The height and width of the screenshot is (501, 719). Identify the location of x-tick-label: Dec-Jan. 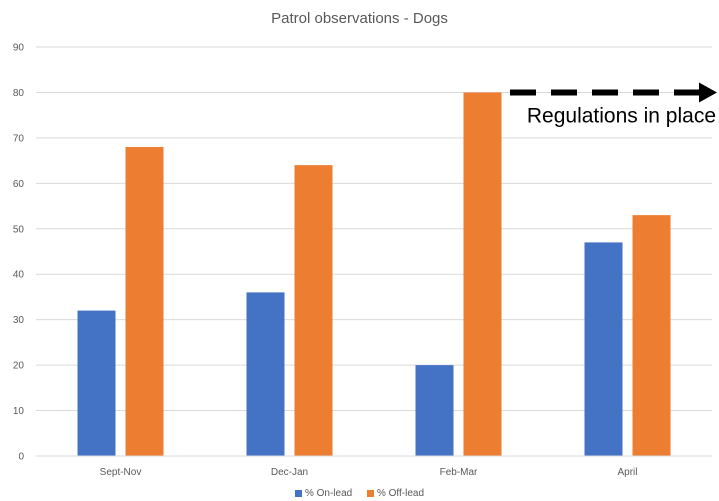
(289, 472).